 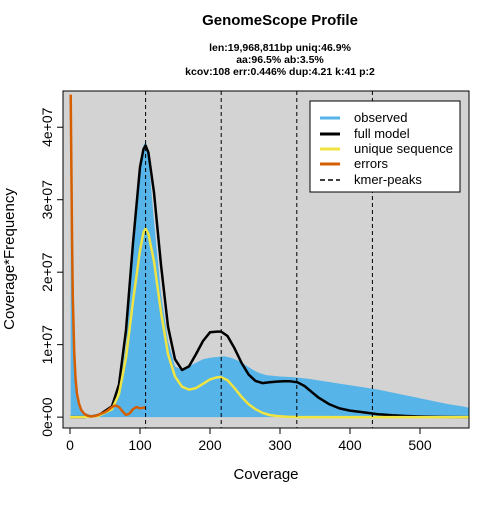 I want to click on x-tick-label: 100, so click(x=140, y=445).